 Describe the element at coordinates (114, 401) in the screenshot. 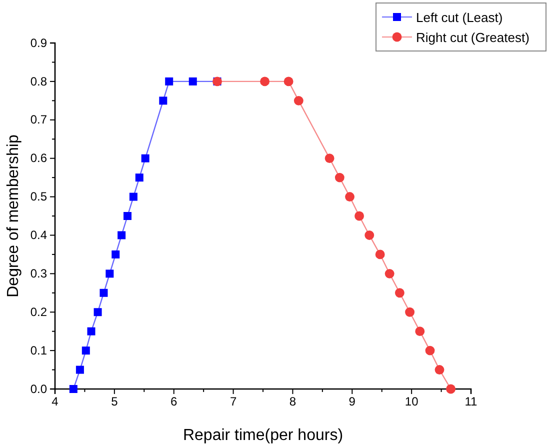

I see `x-tick-label: 5` at that location.